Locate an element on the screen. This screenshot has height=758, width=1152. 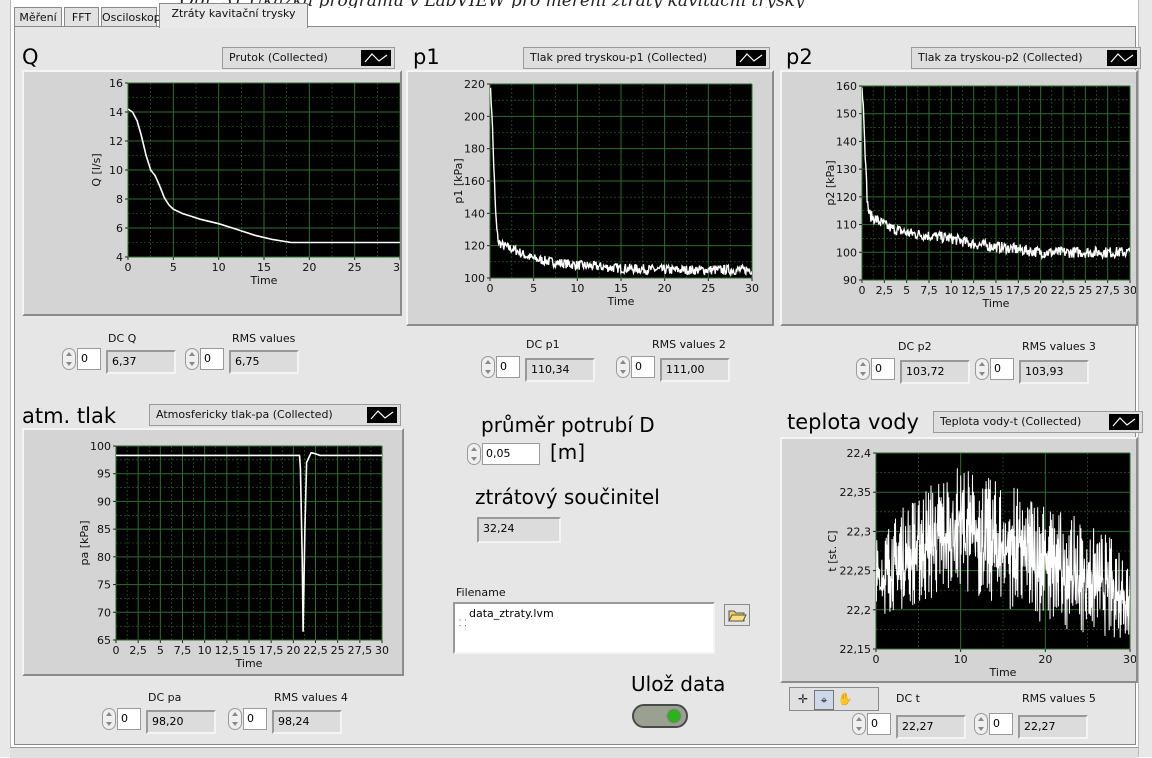
index-stepper-rms-t is located at coordinates (981, 724).